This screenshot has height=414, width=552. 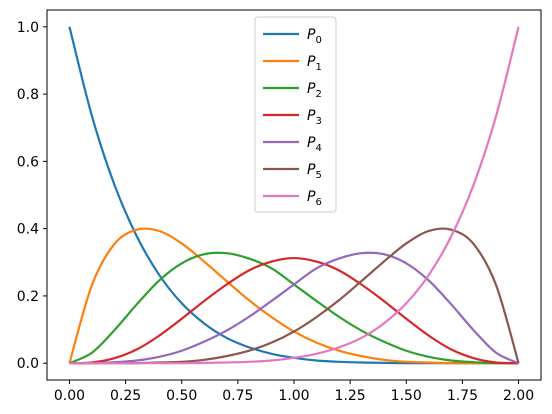 What do you see at coordinates (28, 230) in the screenshot?
I see `y-tick-label: 0.4` at bounding box center [28, 230].